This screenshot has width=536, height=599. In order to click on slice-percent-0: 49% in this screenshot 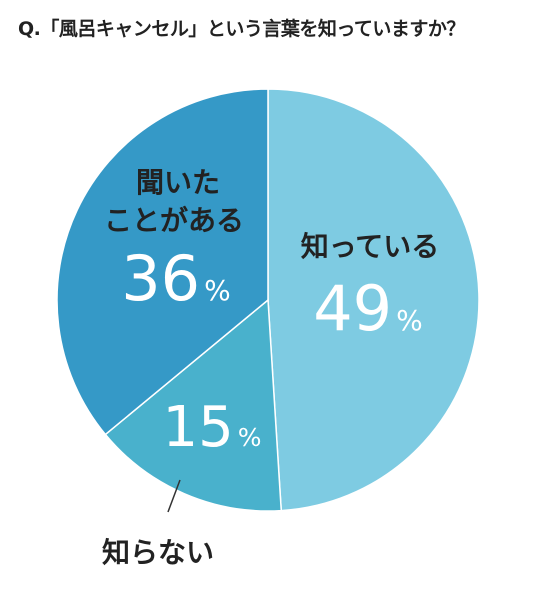, I will do `click(368, 308)`.